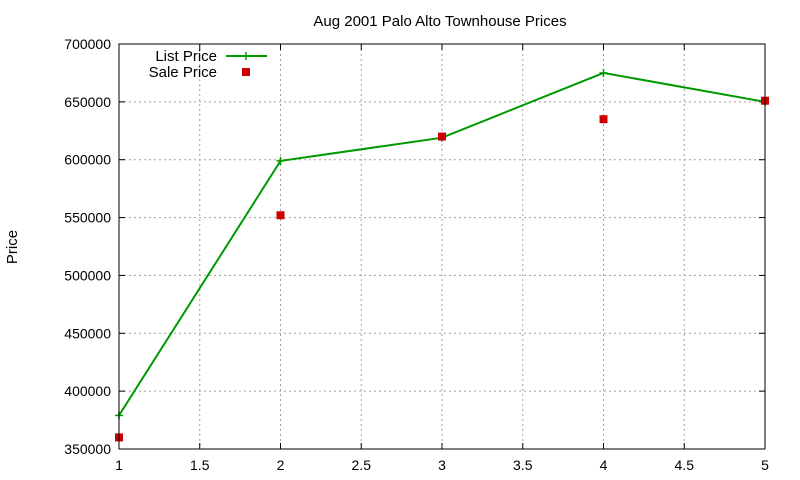  I want to click on x-tick-label: 3.5, so click(523, 465).